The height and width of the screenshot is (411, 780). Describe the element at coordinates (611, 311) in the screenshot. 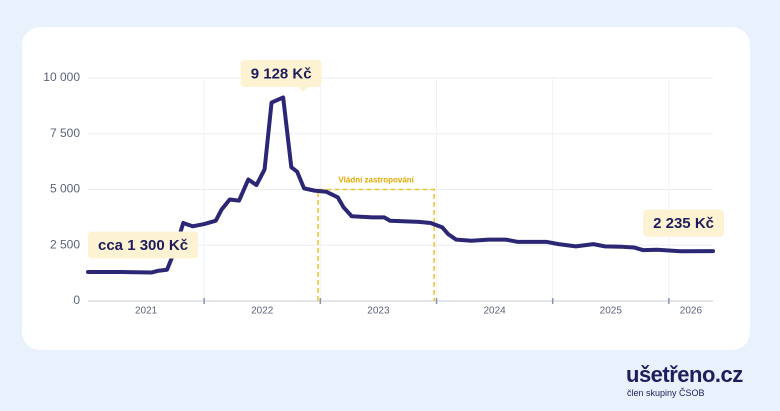

I see `x-tick-label: 2025` at that location.